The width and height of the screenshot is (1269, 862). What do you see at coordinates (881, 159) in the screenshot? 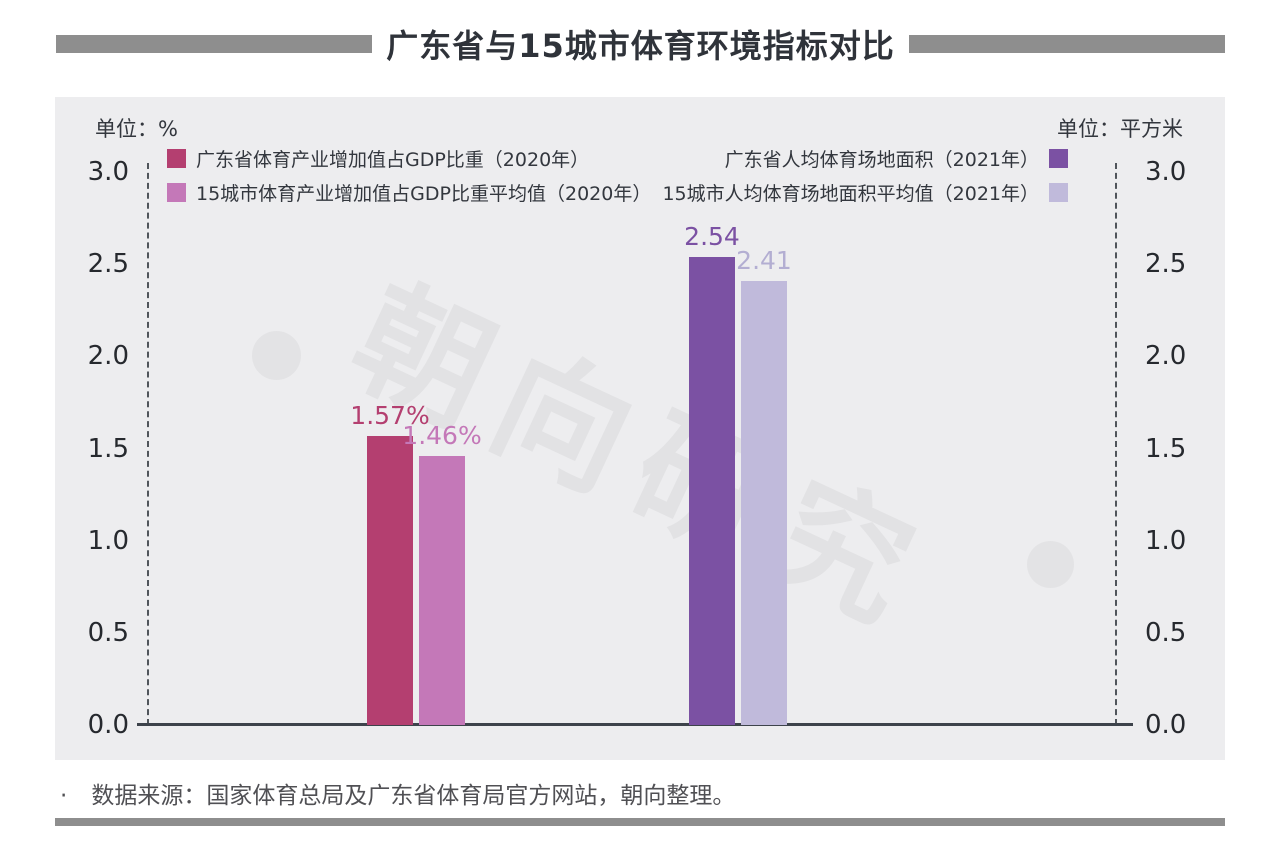
I see `legend-label: 广东省人均体育场地面积（2021年）` at bounding box center [881, 159].